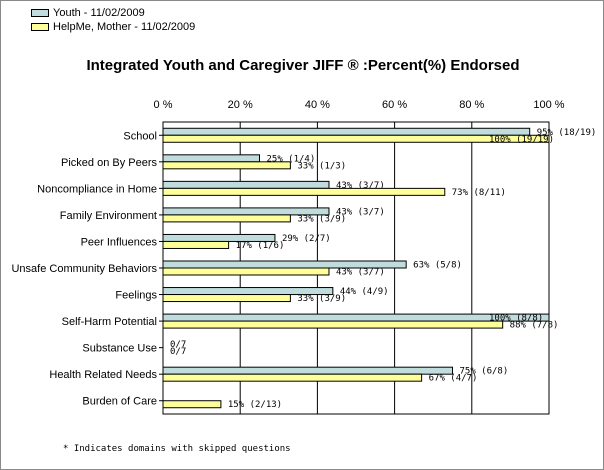 Image resolution: width=604 pixels, height=470 pixels. Describe the element at coordinates (364, 292) in the screenshot. I see `data-label-youth: 44% (4/9)` at that location.